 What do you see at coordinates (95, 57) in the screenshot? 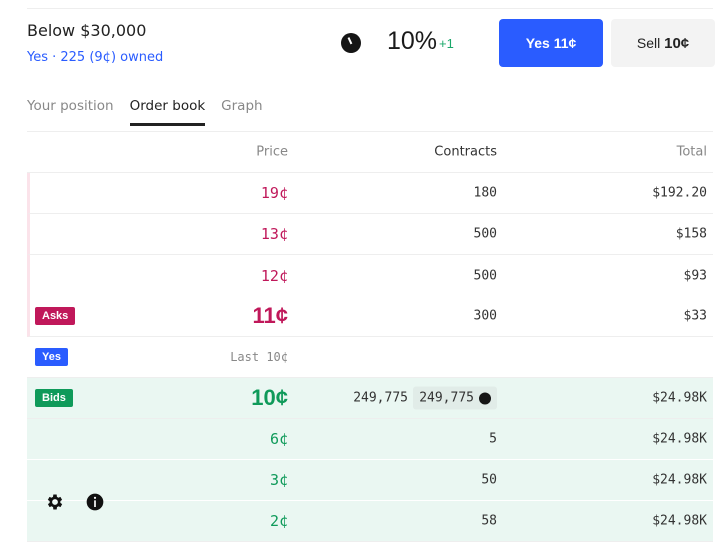
I see `owned-position: Yes · 225 (9¢) owned` at bounding box center [95, 57].